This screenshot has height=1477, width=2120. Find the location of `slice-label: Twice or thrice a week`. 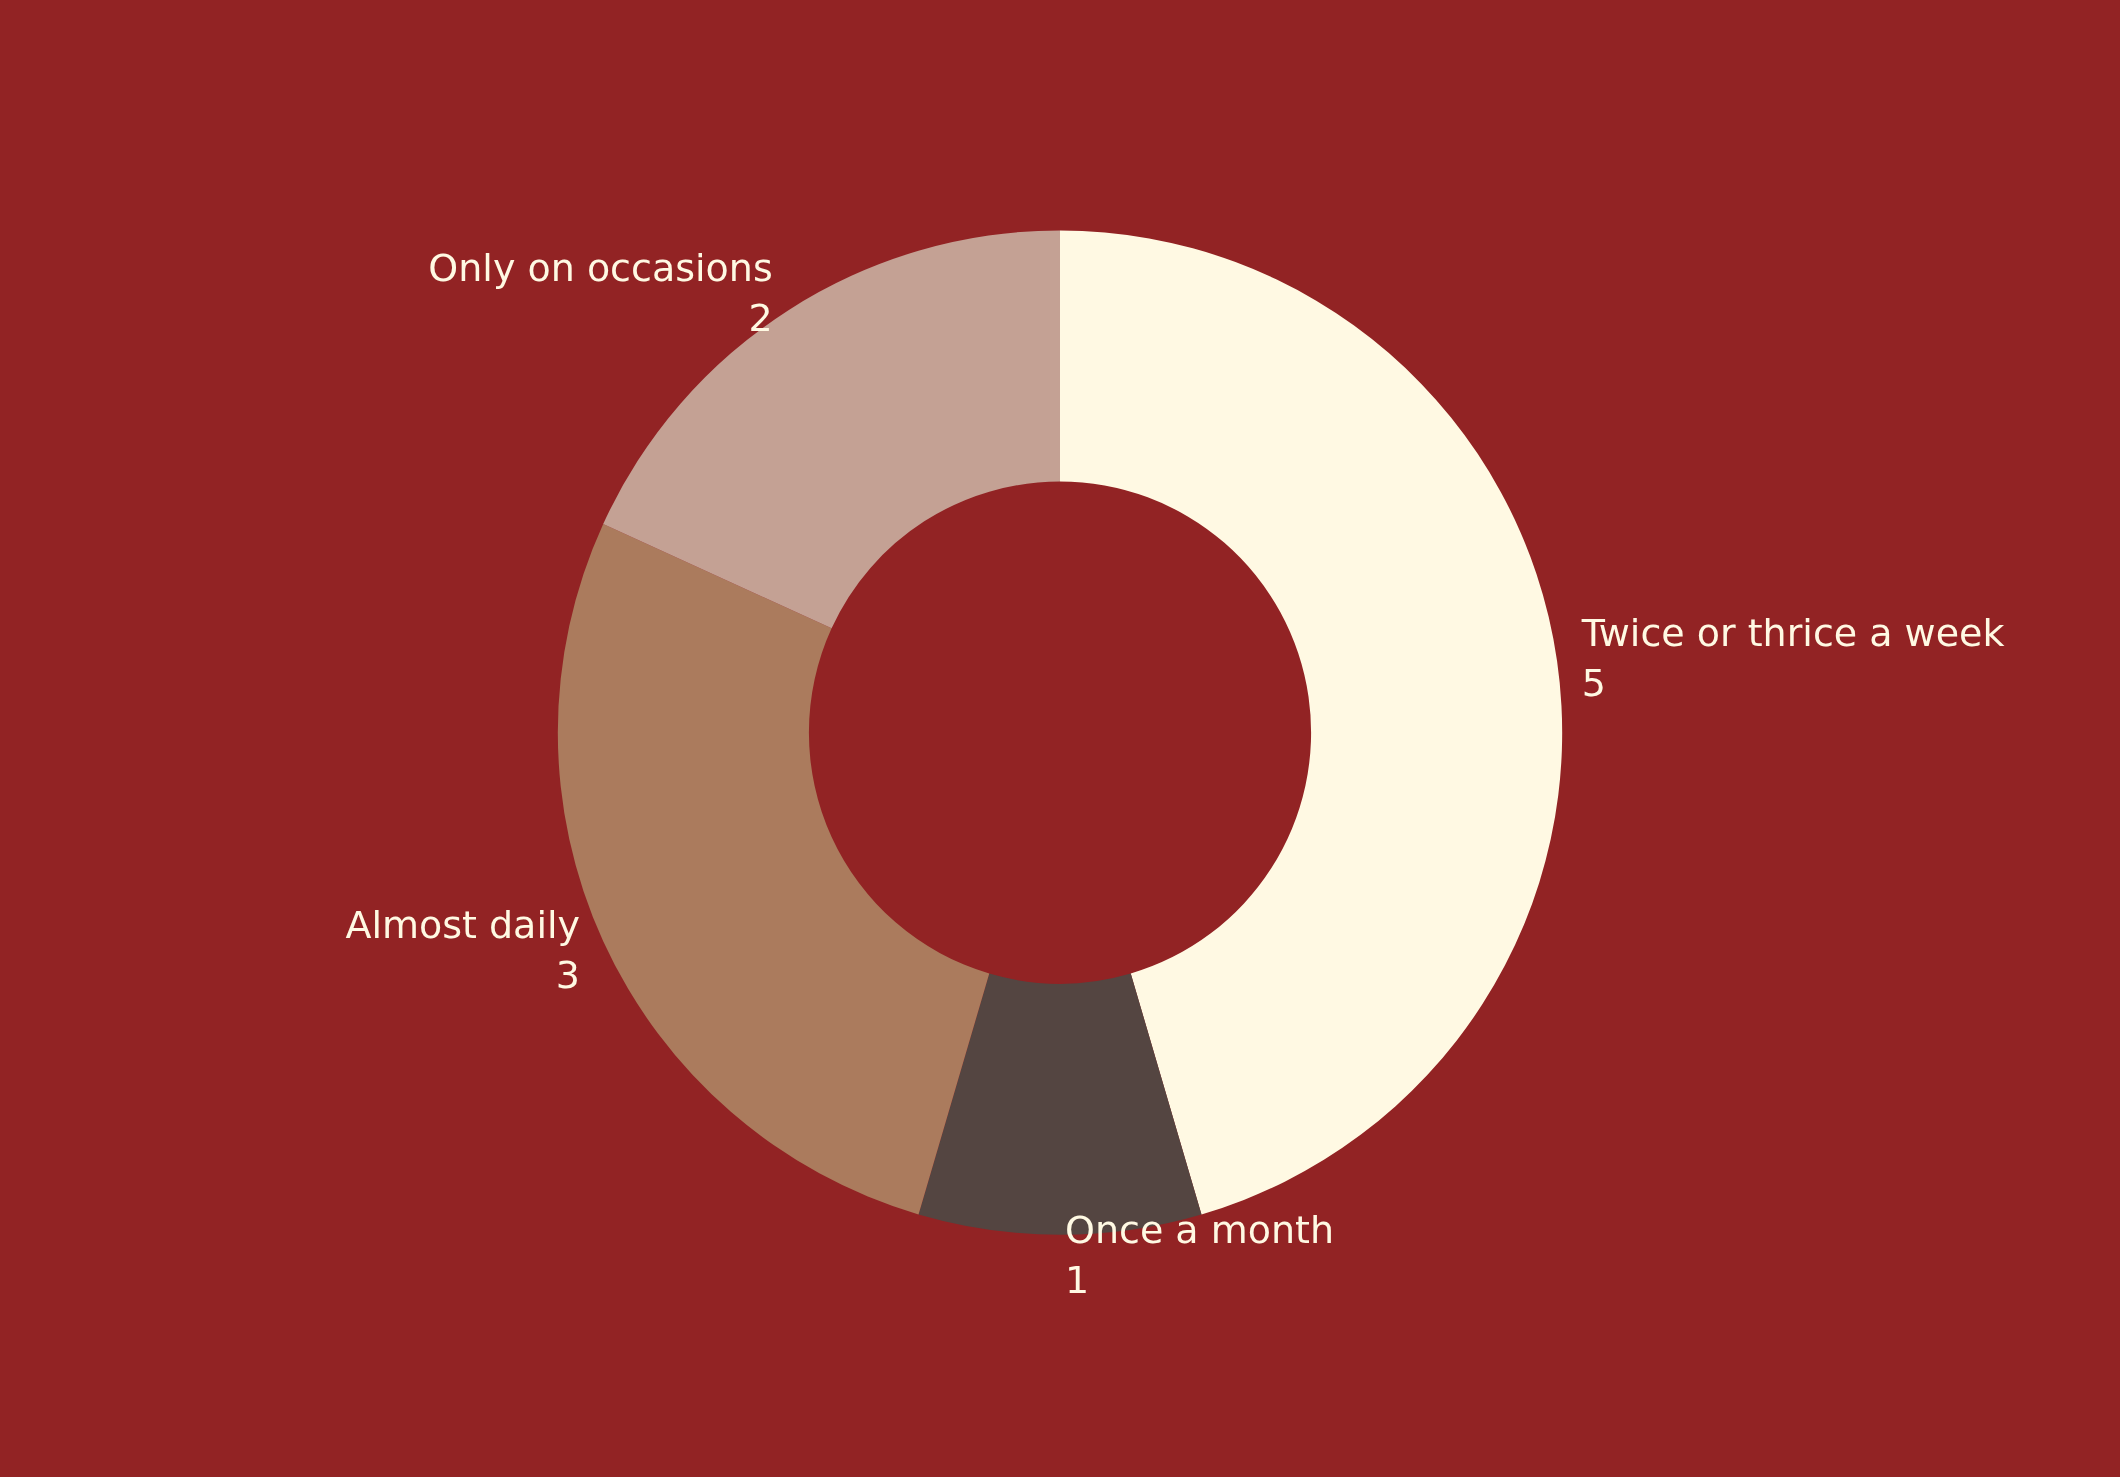

slice-label: Twice or thrice a week is located at coordinates (1792, 633).